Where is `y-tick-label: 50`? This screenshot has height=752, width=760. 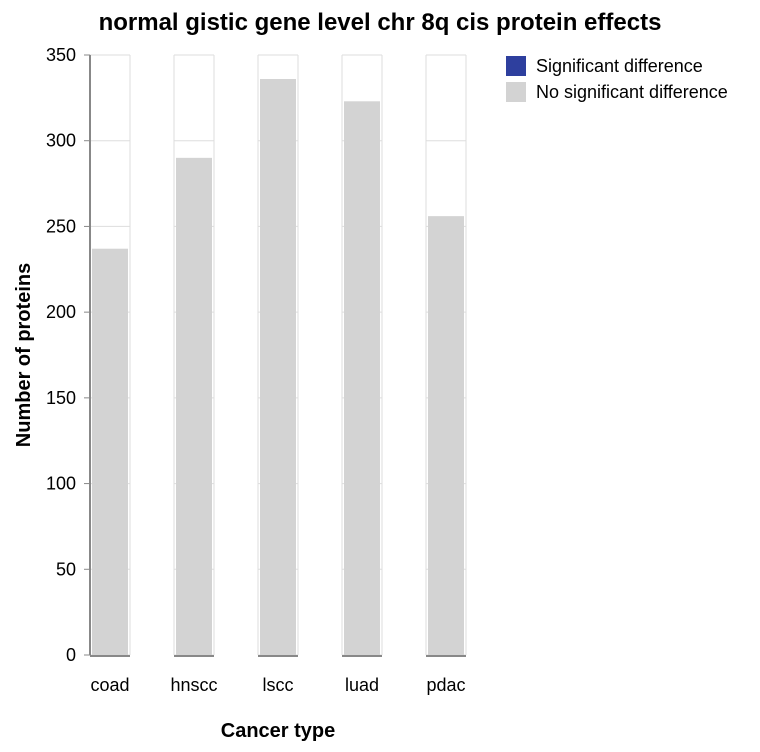
y-tick-label: 50 is located at coordinates (66, 569).